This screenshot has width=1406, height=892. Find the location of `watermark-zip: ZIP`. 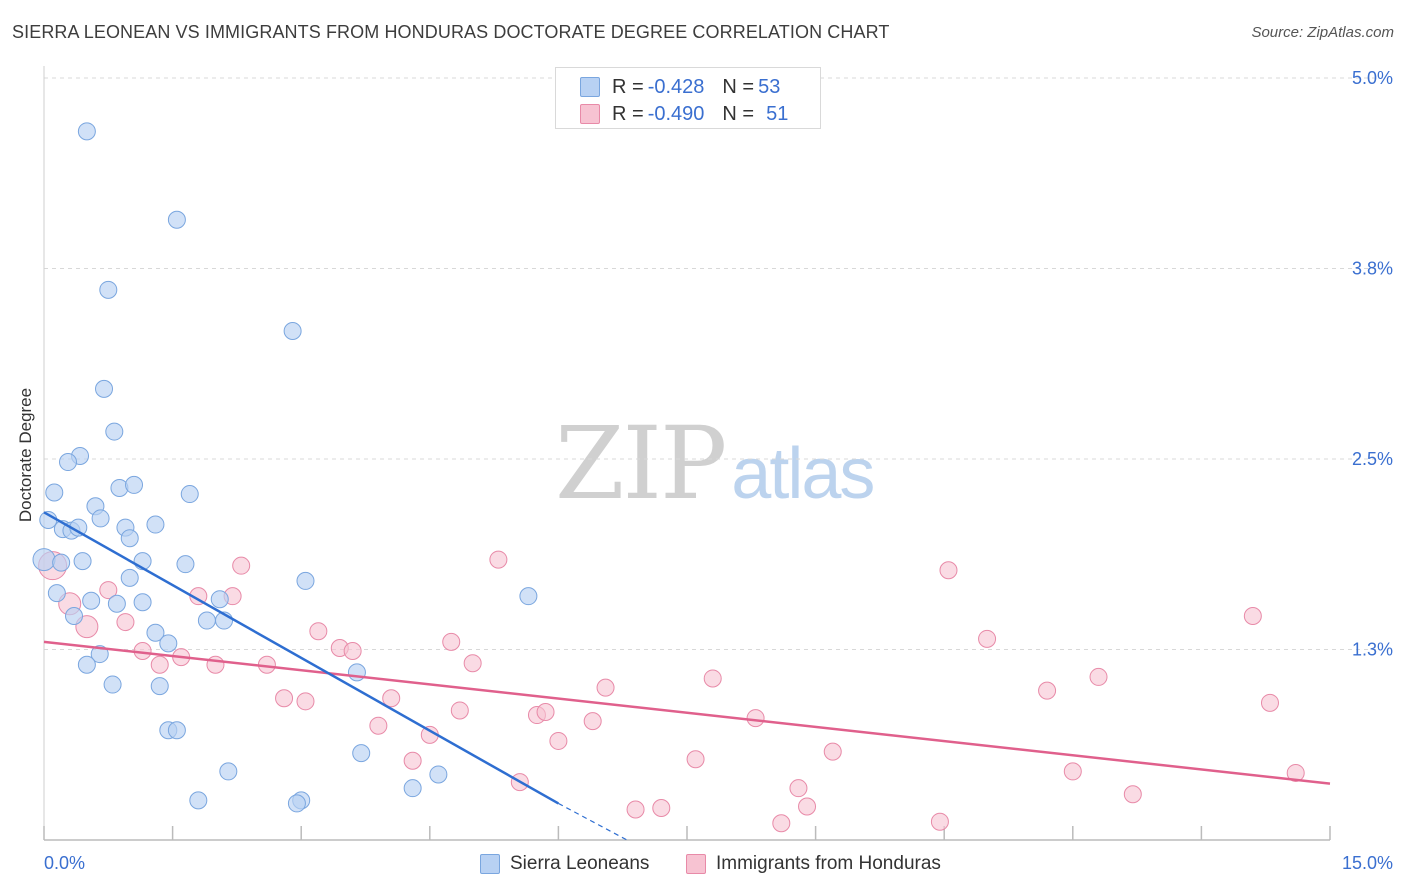

watermark-zip: ZIP is located at coordinates (641, 463).